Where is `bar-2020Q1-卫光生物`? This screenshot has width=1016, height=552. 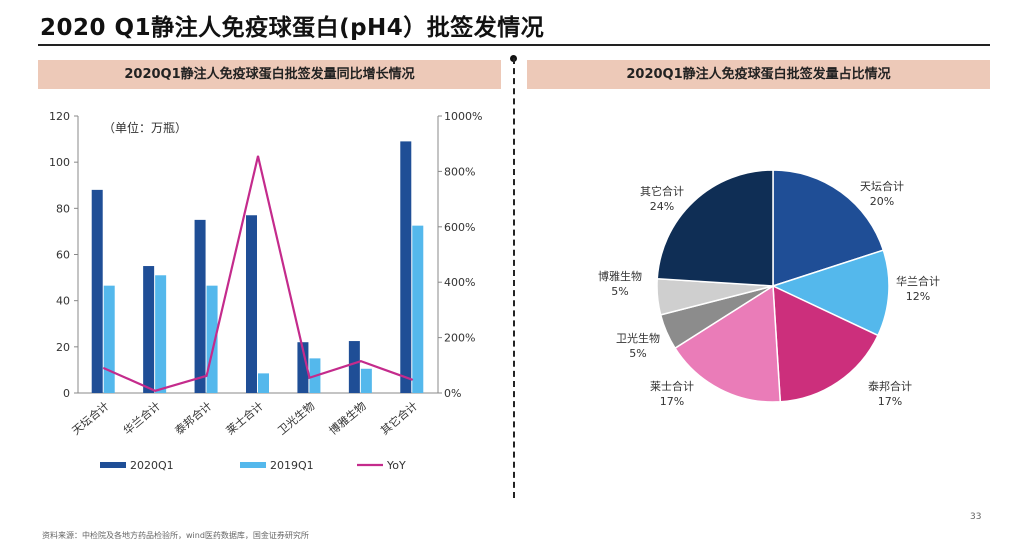 bar-2020Q1-卫光生物 is located at coordinates (303, 367).